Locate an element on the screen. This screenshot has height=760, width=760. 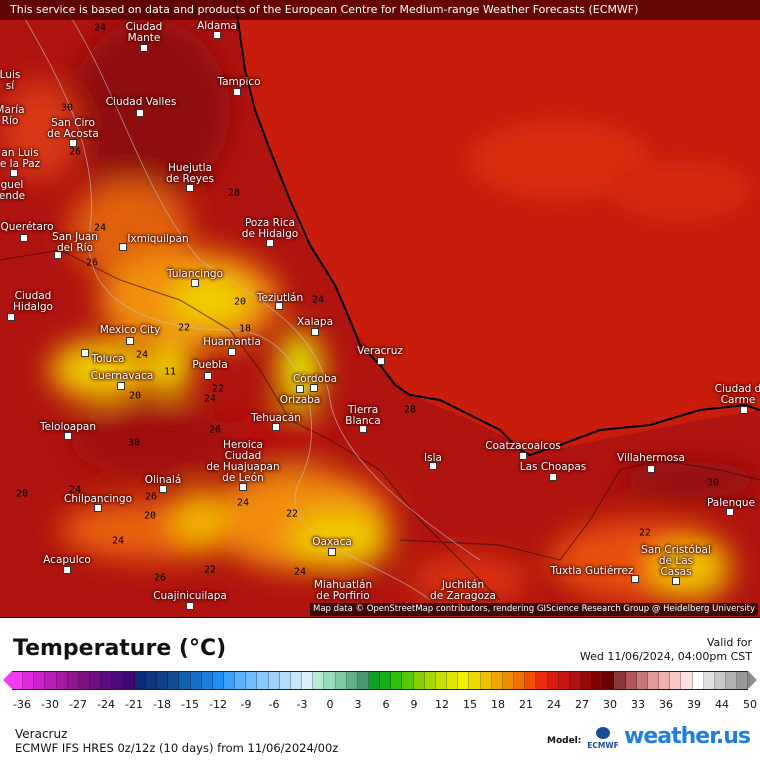
legend-title: Temperature (°C) is located at coordinates (120, 648).